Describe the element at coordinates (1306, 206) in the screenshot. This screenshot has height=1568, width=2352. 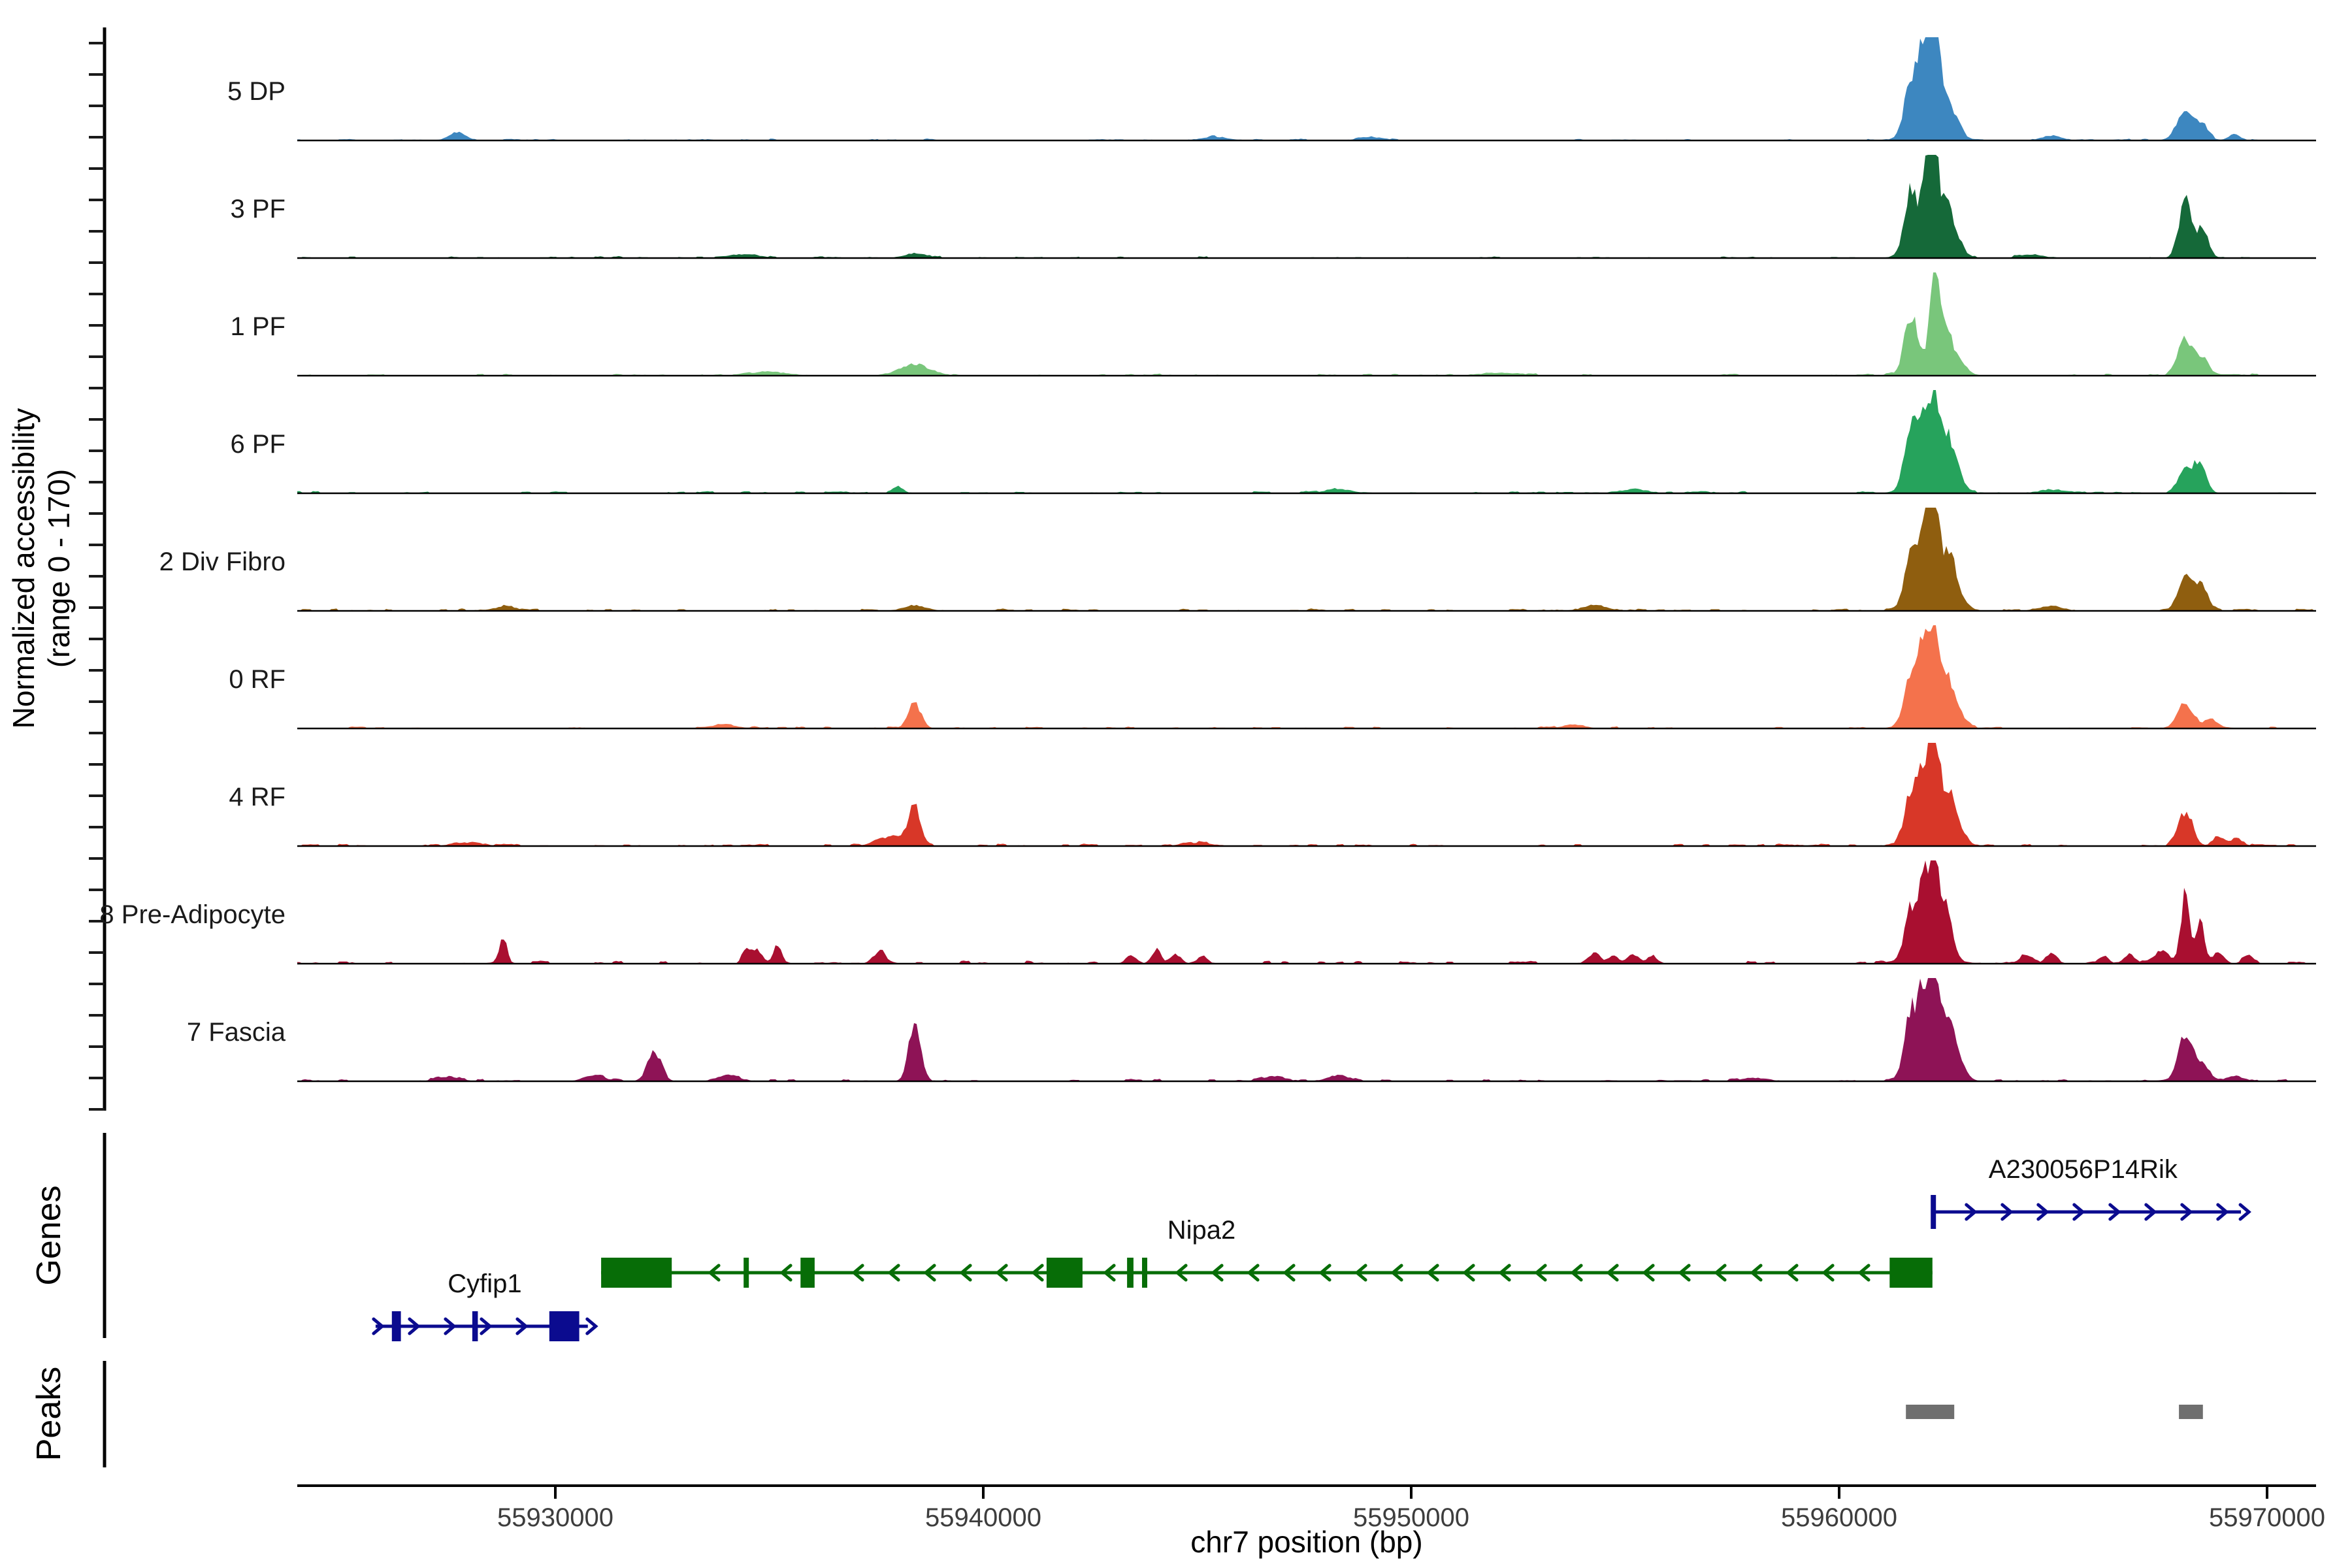
I see `track-signal-3-pf` at that location.